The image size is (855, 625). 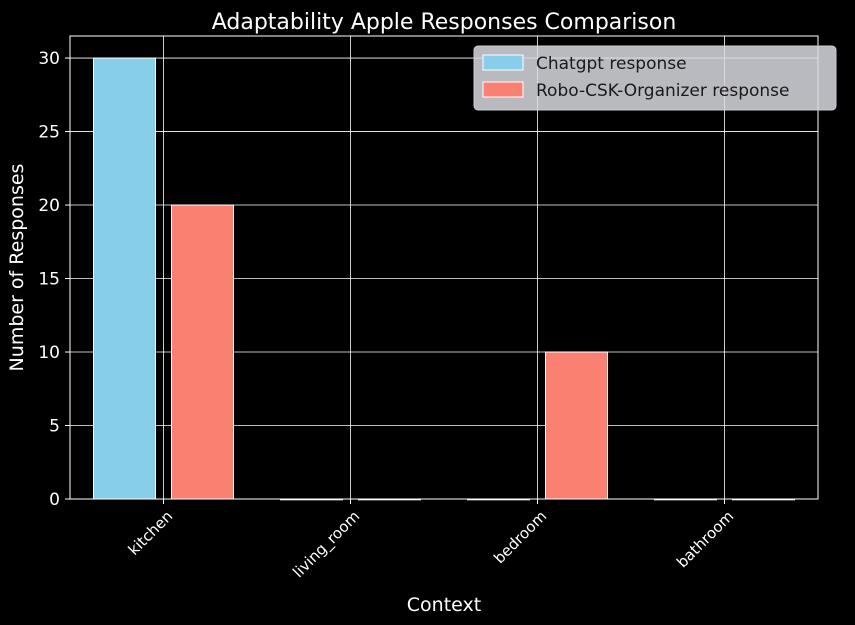 I want to click on x-tick-label: bedroom, so click(x=520, y=537).